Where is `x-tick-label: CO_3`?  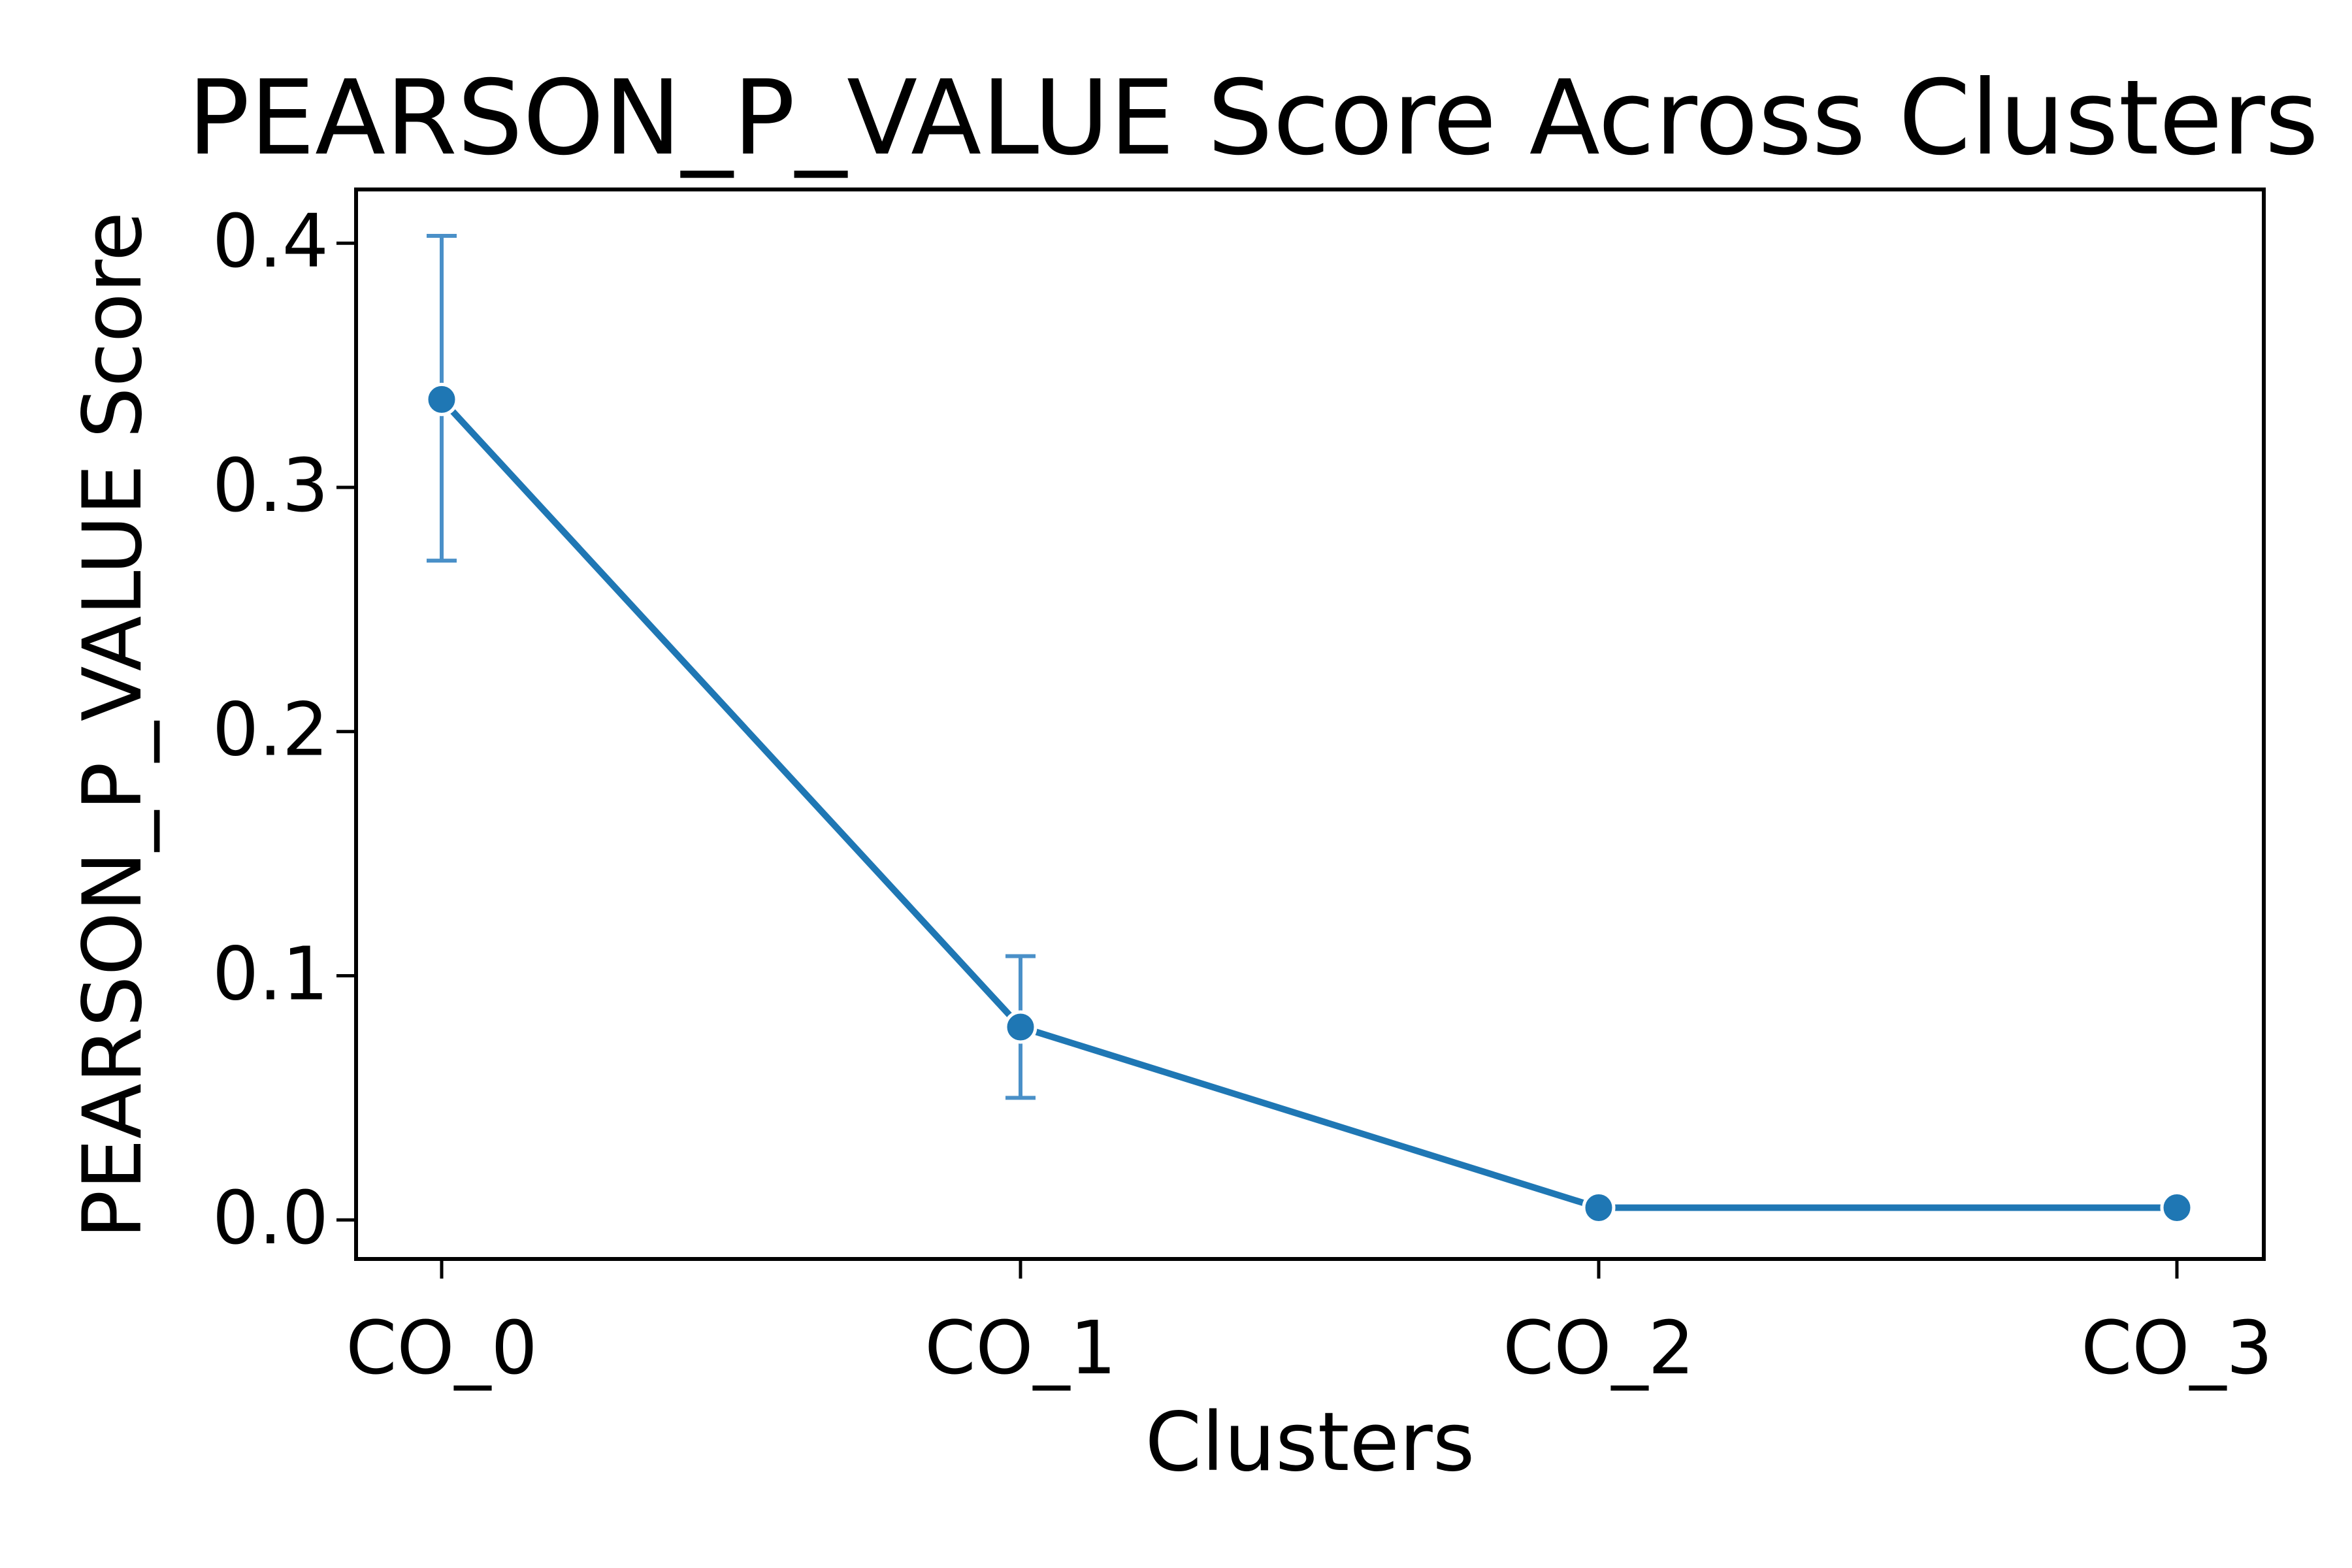 x-tick-label: CO_3 is located at coordinates (2177, 1348).